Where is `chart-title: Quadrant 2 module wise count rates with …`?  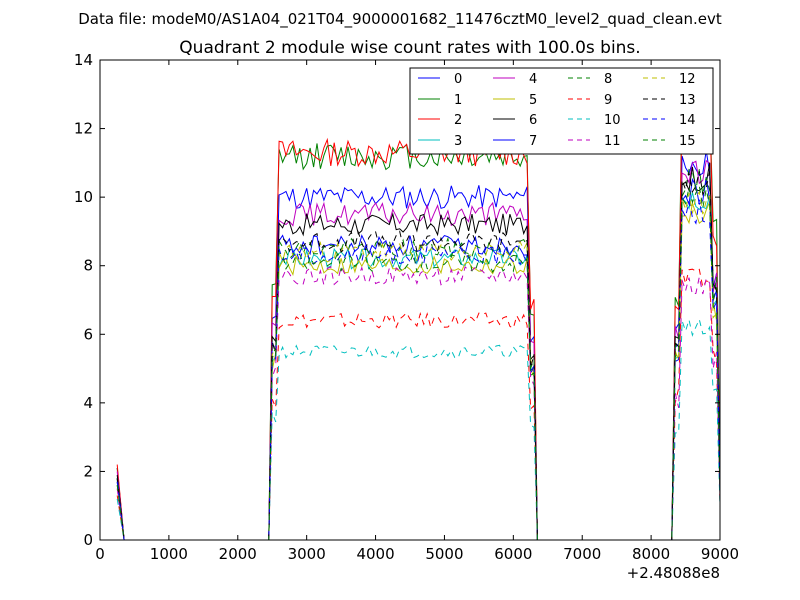 chart-title: Quadrant 2 module wise count rates with … is located at coordinates (409, 48).